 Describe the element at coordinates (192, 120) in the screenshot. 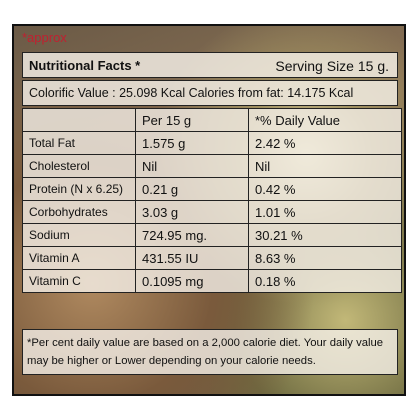

I see `column-header: Per 15 g` at that location.